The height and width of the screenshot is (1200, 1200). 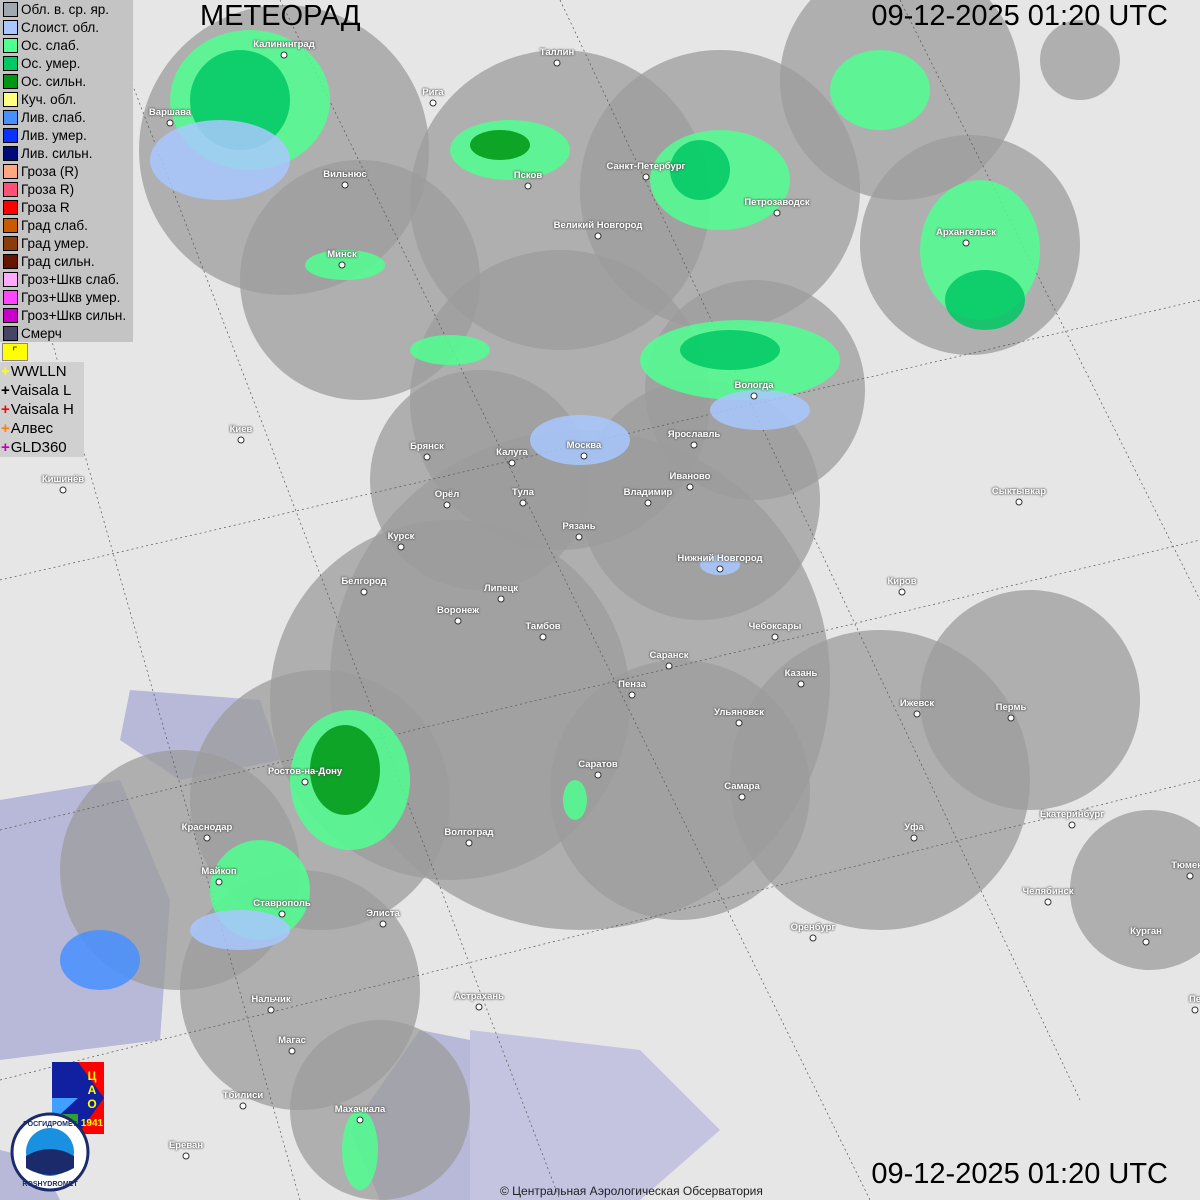 I want to click on lightning-source-toggle: +Алвес, so click(x=42, y=428).